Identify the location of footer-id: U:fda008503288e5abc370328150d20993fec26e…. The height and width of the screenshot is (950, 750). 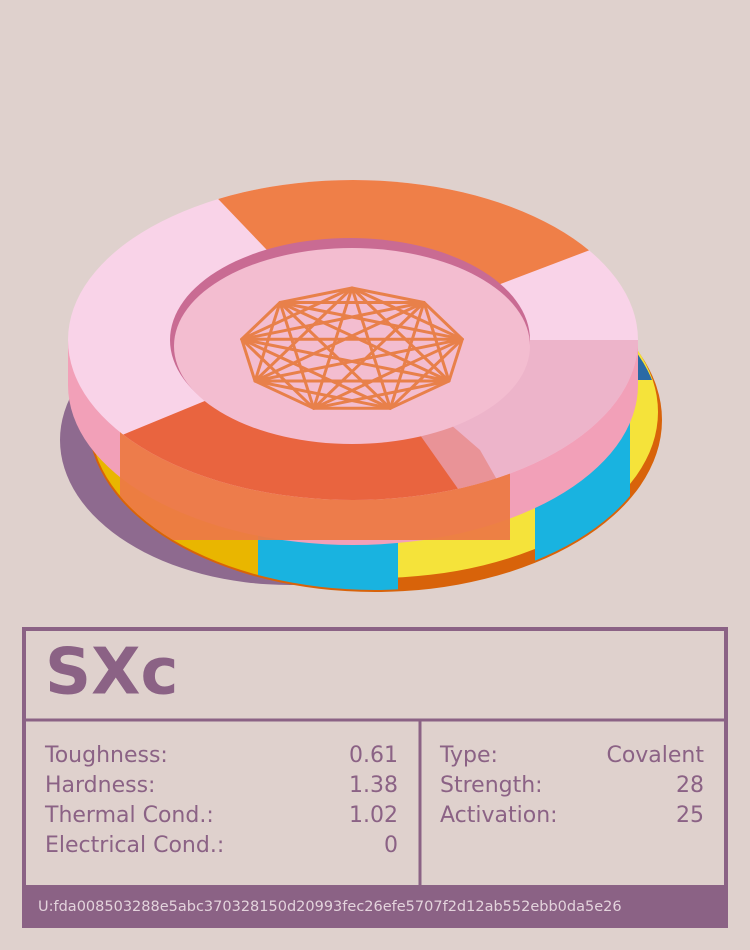
(330, 907).